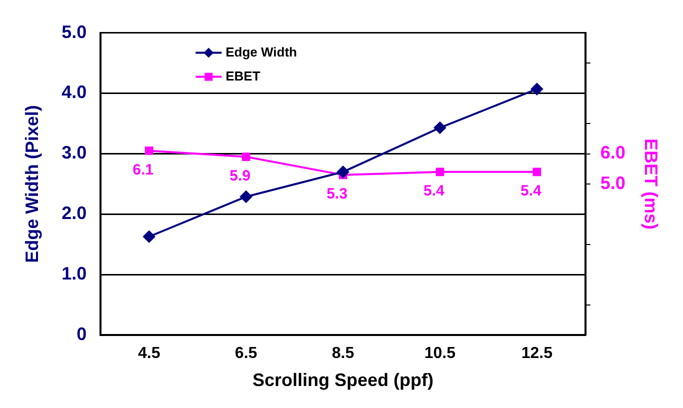 This screenshot has height=408, width=683. What do you see at coordinates (74, 274) in the screenshot?
I see `y-tick-label: 1.0` at bounding box center [74, 274].